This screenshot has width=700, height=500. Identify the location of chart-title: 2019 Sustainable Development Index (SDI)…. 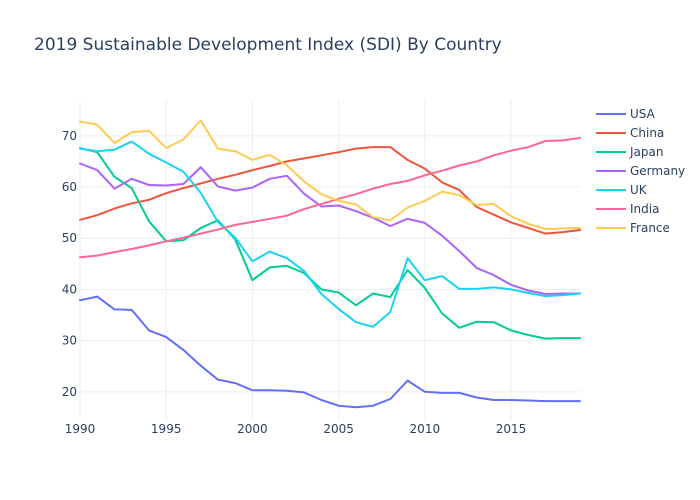
(268, 45).